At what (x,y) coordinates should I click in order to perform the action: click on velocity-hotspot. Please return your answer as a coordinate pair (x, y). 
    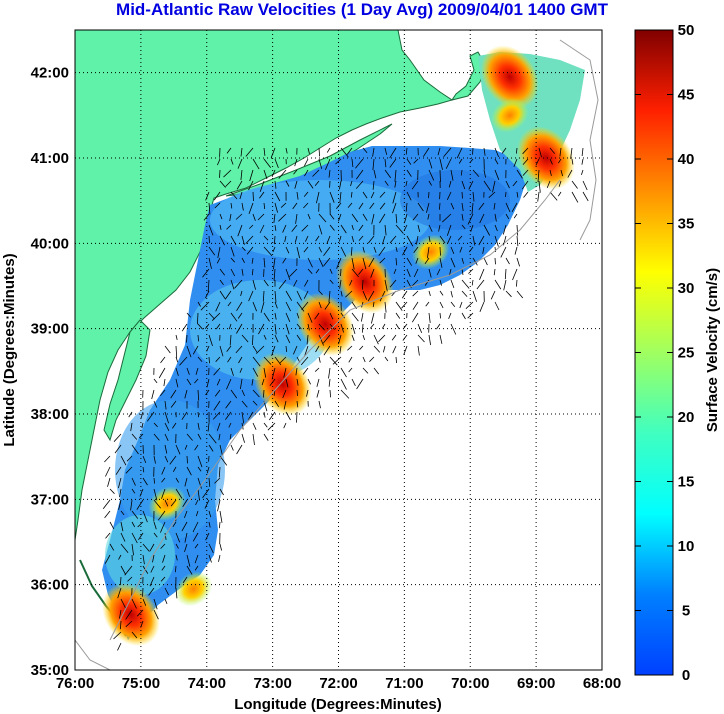
    Looking at the image, I should click on (430, 252).